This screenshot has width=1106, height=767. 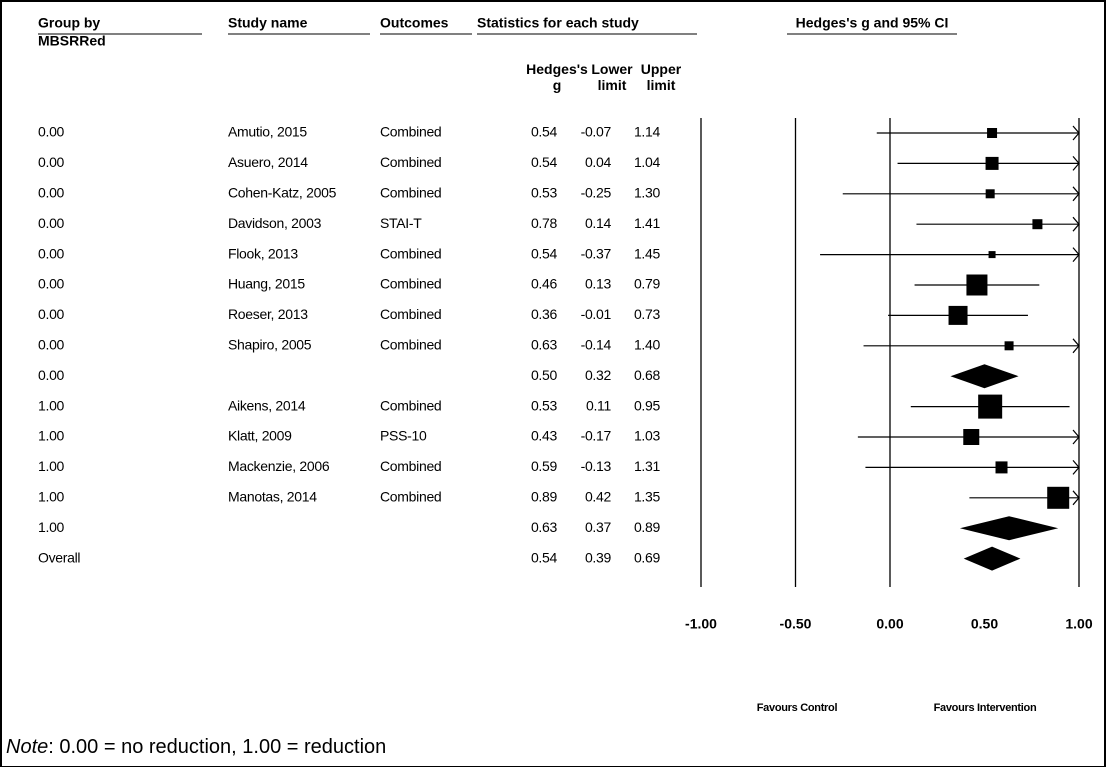 I want to click on favours-right: Favours Intervention, so click(x=985, y=708).